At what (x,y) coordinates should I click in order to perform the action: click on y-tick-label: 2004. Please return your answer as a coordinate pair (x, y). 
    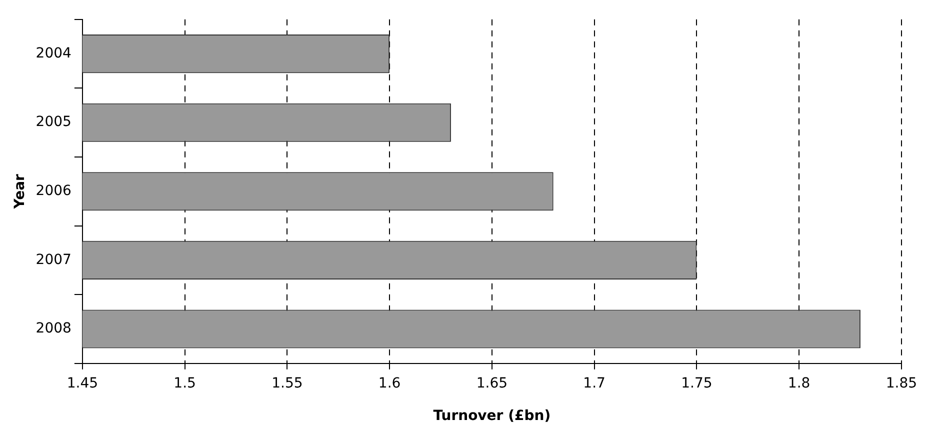
    Looking at the image, I should click on (54, 53).